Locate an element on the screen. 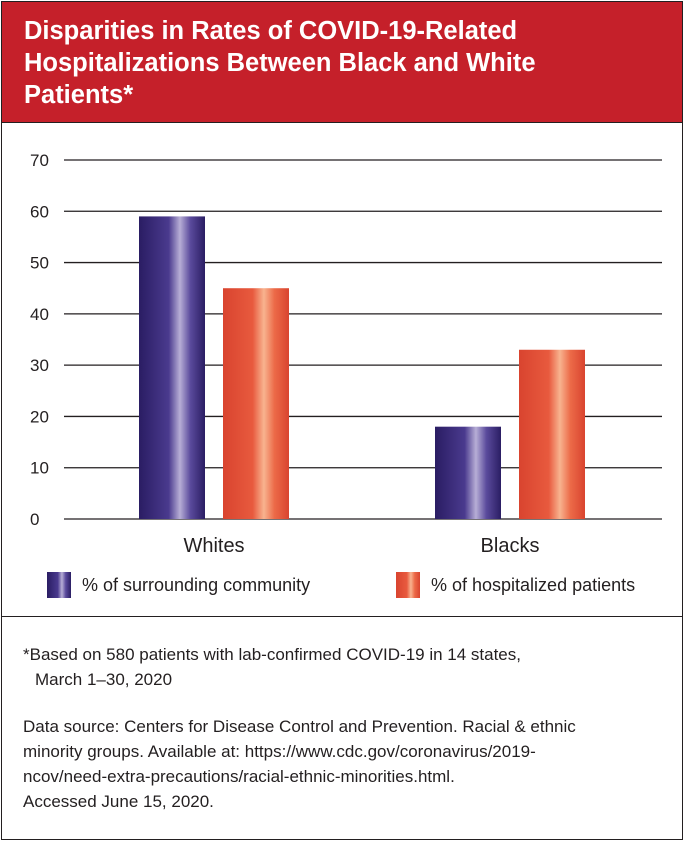 This screenshot has height=843, width=686. legend-label: % of hospitalized patients is located at coordinates (533, 585).